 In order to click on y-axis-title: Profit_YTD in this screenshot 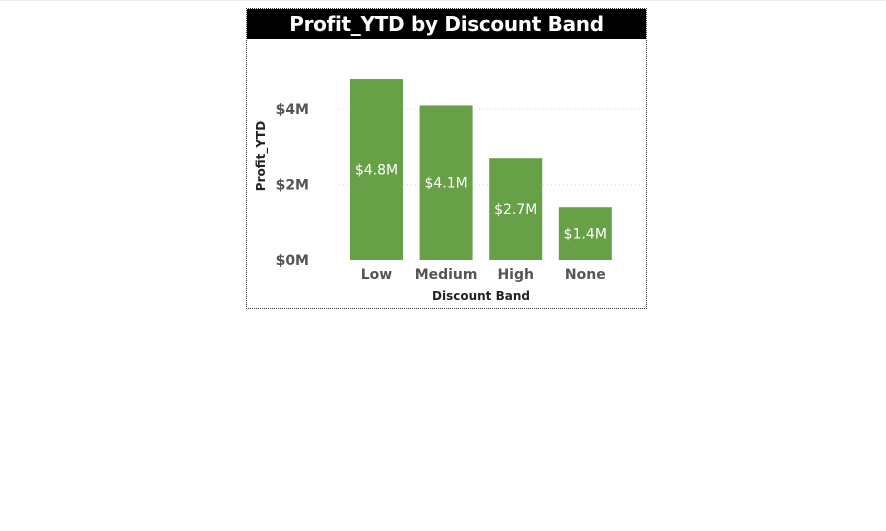, I will do `click(261, 156)`.